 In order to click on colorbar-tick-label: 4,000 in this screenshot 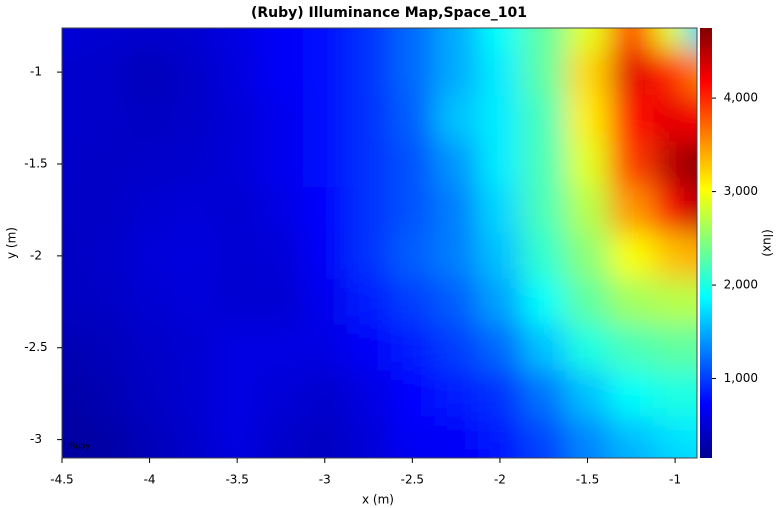, I will do `click(741, 98)`.